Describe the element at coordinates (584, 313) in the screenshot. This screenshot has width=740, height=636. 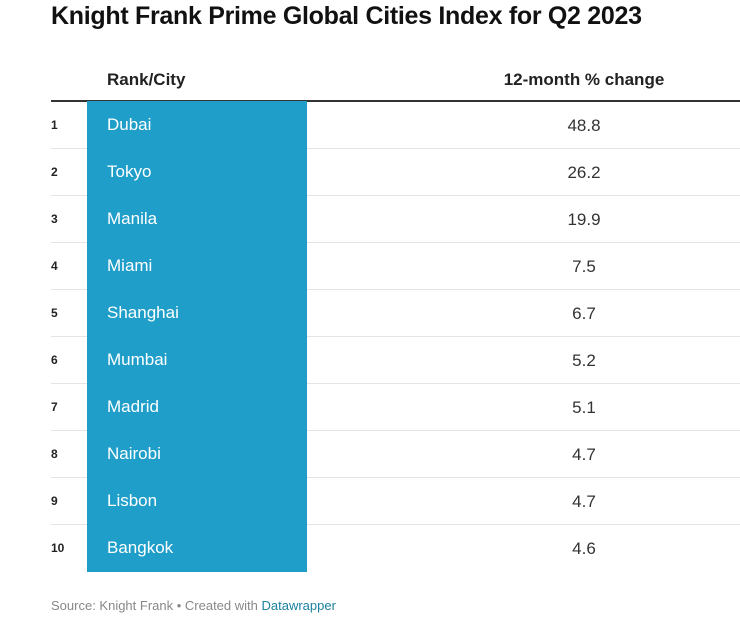
I see `change-value: 6.7` at that location.